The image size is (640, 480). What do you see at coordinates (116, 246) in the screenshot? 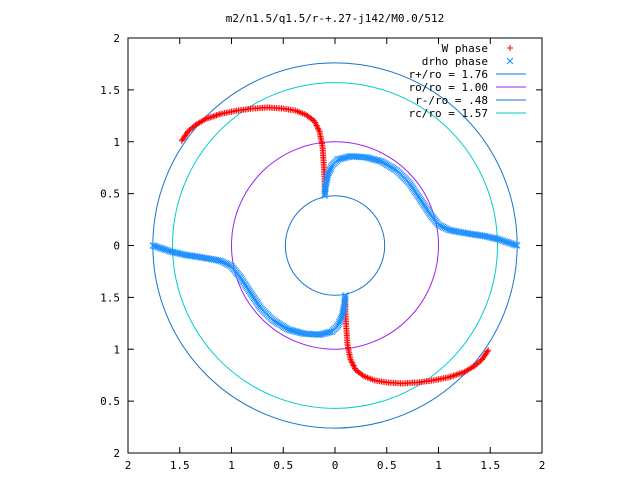
I see `y-tick-label: 0` at bounding box center [116, 246].